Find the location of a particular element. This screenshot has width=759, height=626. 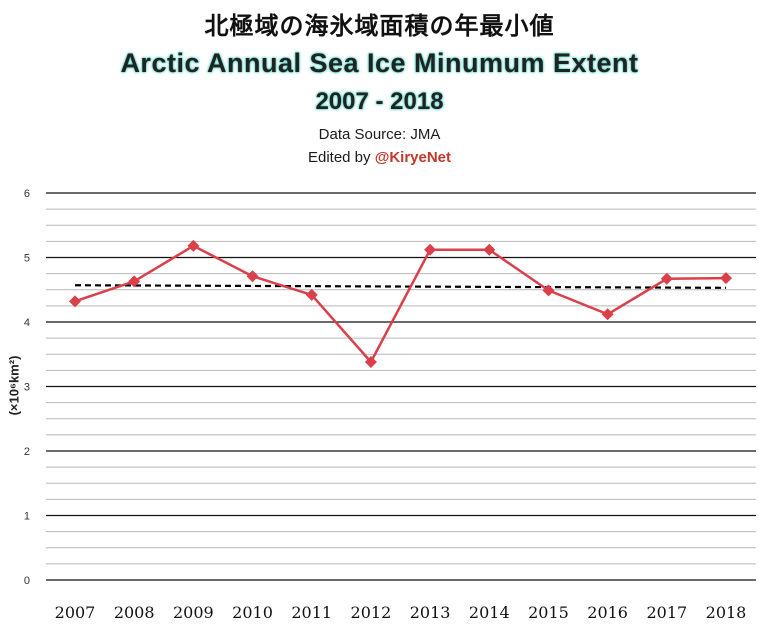

data-source-label: Data Source: JMA is located at coordinates (379, 134).